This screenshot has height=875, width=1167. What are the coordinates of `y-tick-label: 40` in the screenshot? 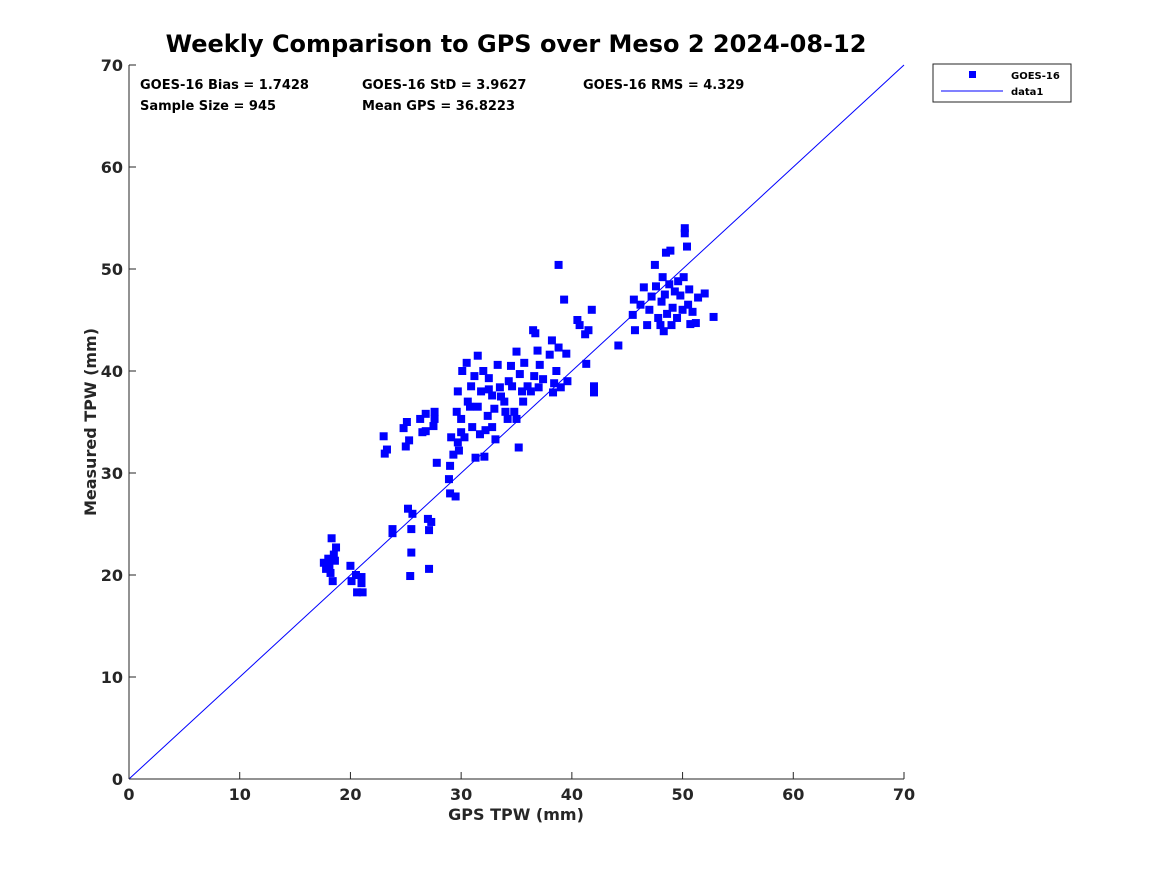 It's located at (112, 371).